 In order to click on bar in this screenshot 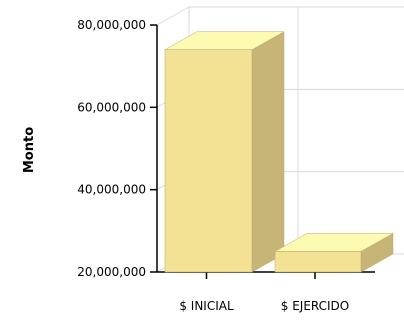, I will do `click(334, 252)`.